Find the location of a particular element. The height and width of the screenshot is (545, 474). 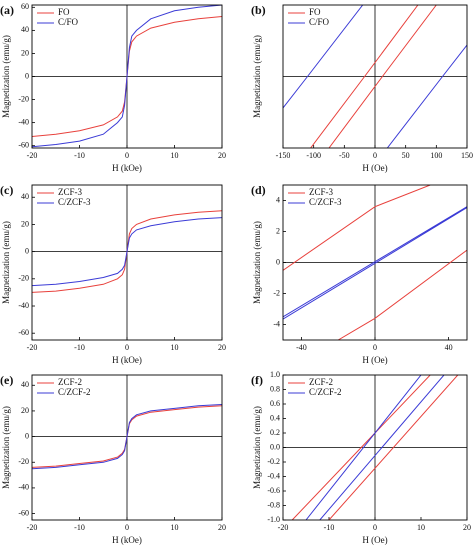

x-tick-label: -40 is located at coordinates (301, 347).